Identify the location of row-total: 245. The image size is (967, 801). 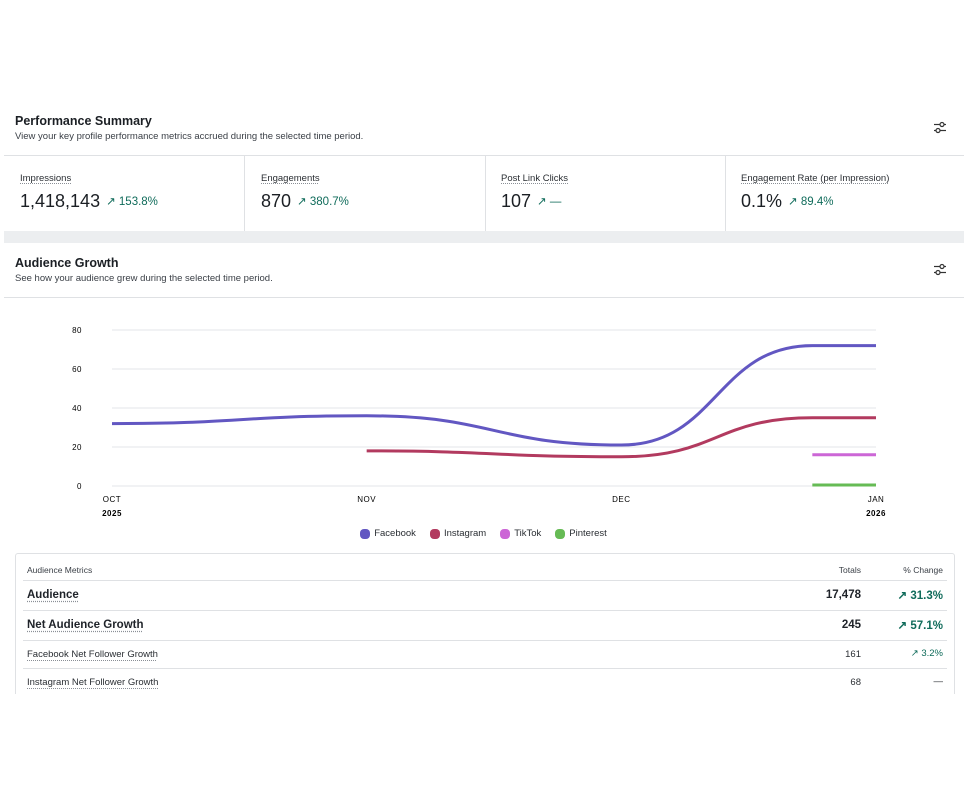
(851, 625).